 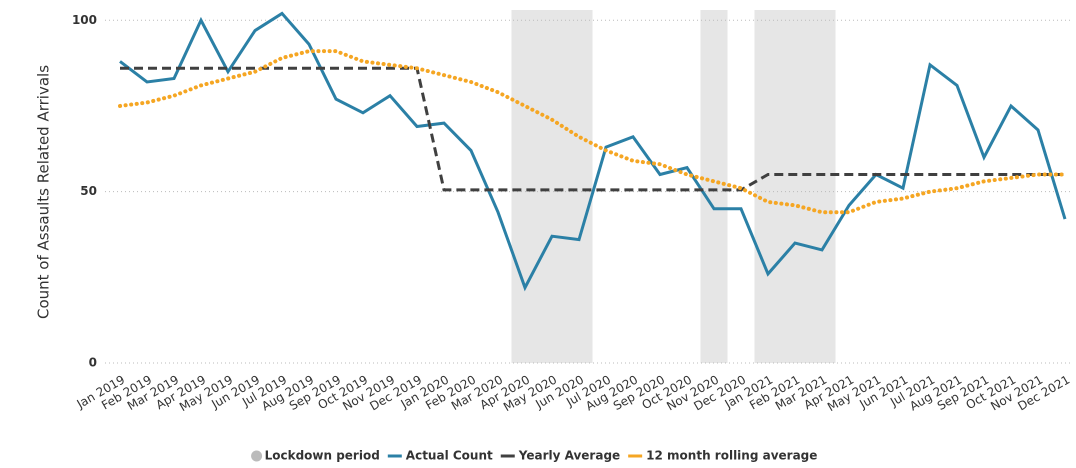 I want to click on legend-label: Lockdown period, so click(x=322, y=456).